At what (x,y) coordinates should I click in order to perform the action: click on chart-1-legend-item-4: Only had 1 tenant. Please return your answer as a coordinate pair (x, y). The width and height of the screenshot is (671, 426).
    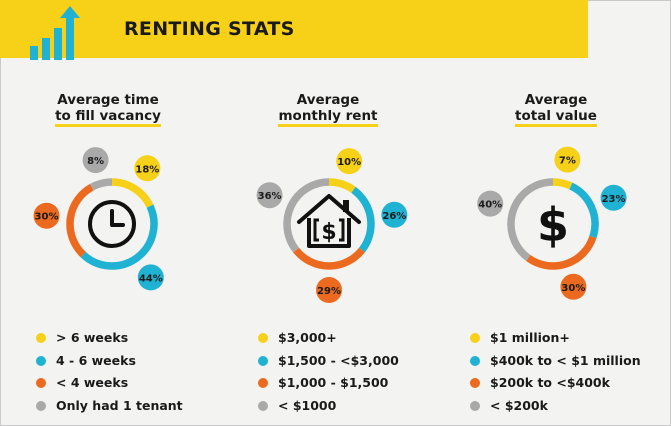
    Looking at the image, I should click on (109, 406).